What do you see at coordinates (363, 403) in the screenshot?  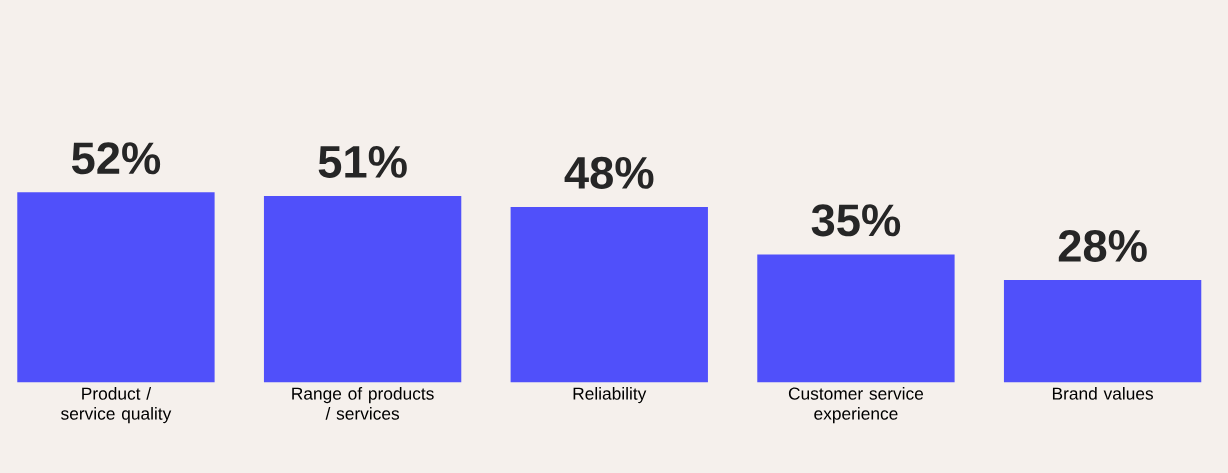 I see `x-tick-label: Range of products / services` at bounding box center [363, 403].